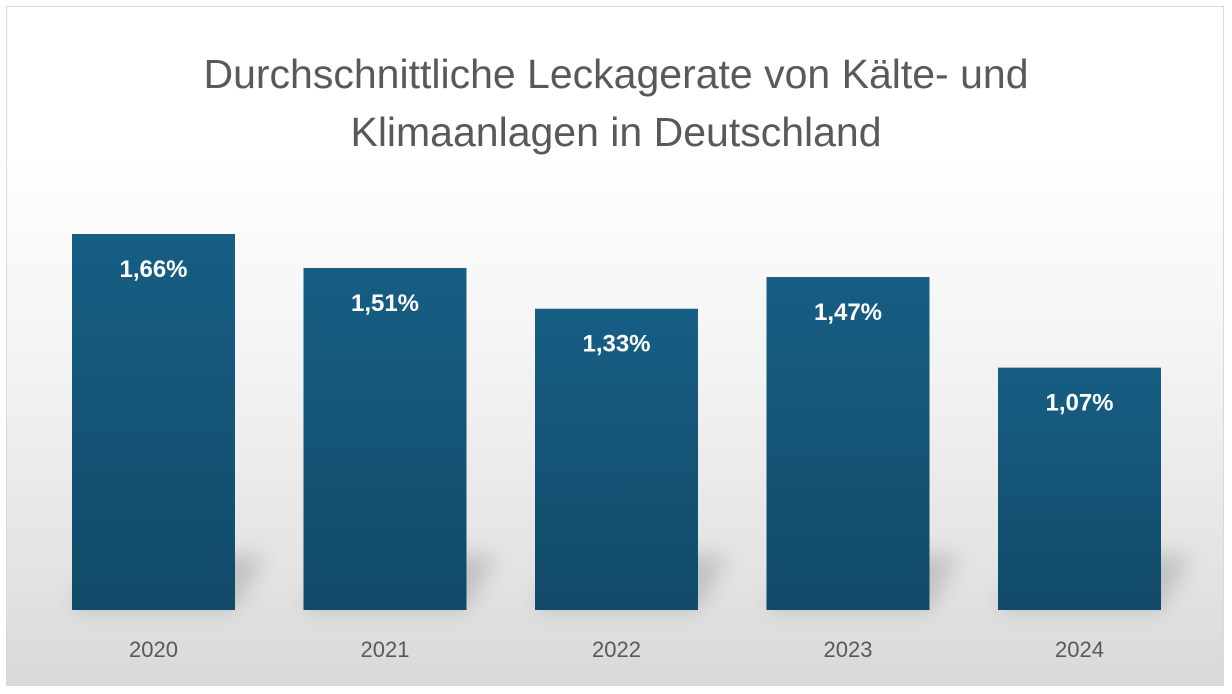 The image size is (1232, 694). I want to click on bar-2023, so click(848, 443).